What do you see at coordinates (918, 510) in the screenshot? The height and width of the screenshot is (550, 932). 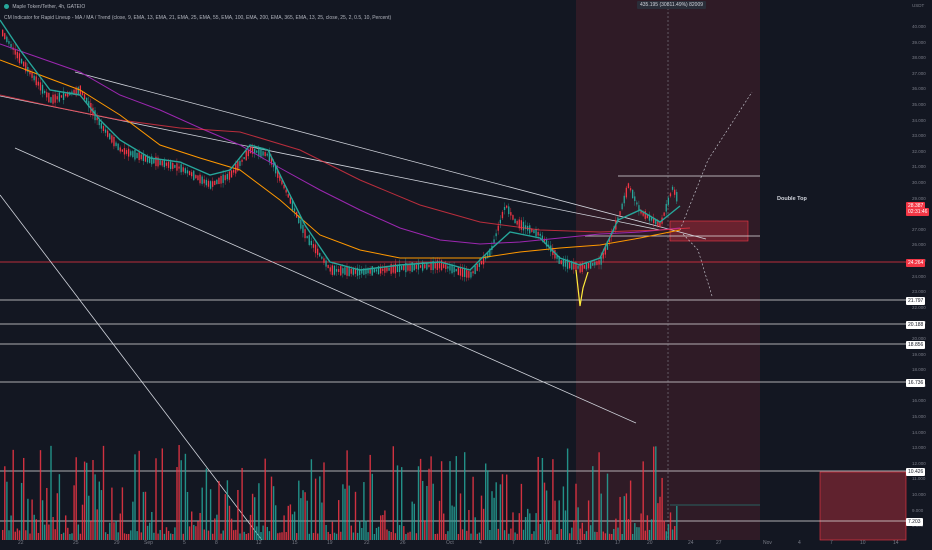 I see `y-axis-tick: 9.000` at bounding box center [918, 510].